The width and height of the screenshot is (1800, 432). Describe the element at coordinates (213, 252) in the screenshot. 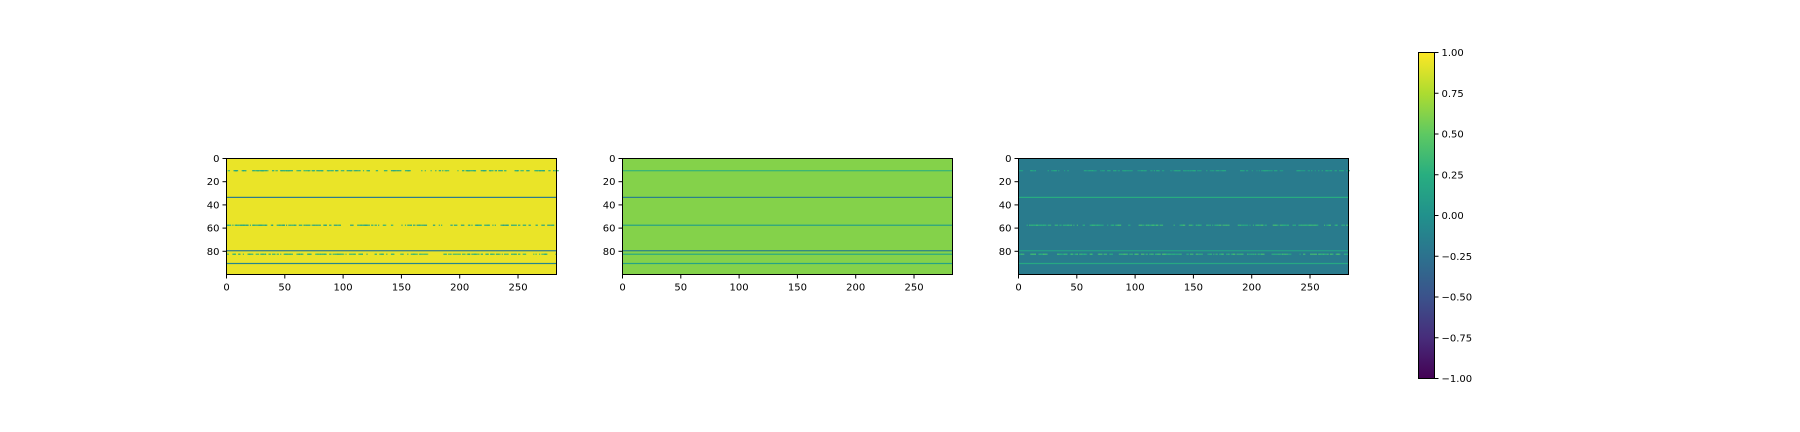

I see `y-tick-label: 80` at that location.